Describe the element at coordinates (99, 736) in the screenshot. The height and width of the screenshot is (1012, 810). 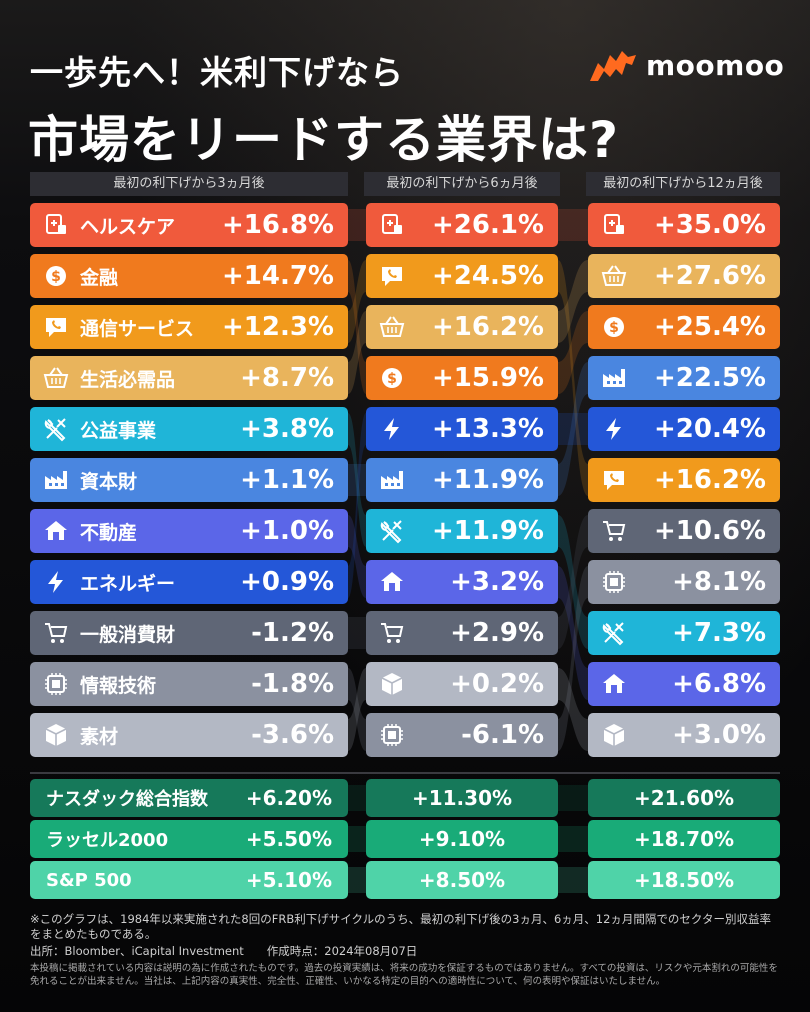
I see `sector-label: 素材` at that location.